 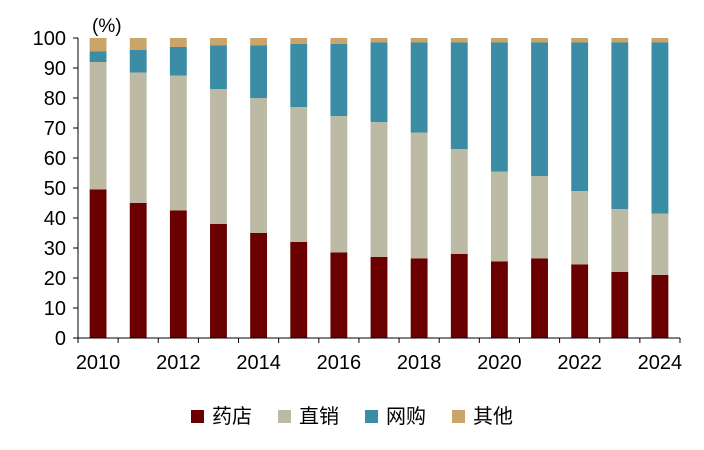 I want to click on legend: 药店 直销 网购 其他, so click(x=352, y=416).